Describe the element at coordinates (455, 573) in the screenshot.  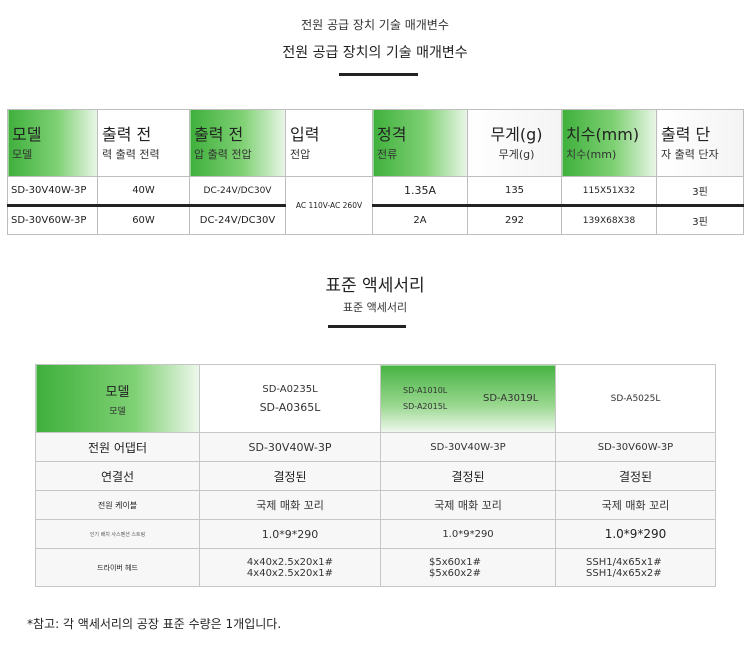
I see `accessory-cell-line: $5x60x2#` at that location.